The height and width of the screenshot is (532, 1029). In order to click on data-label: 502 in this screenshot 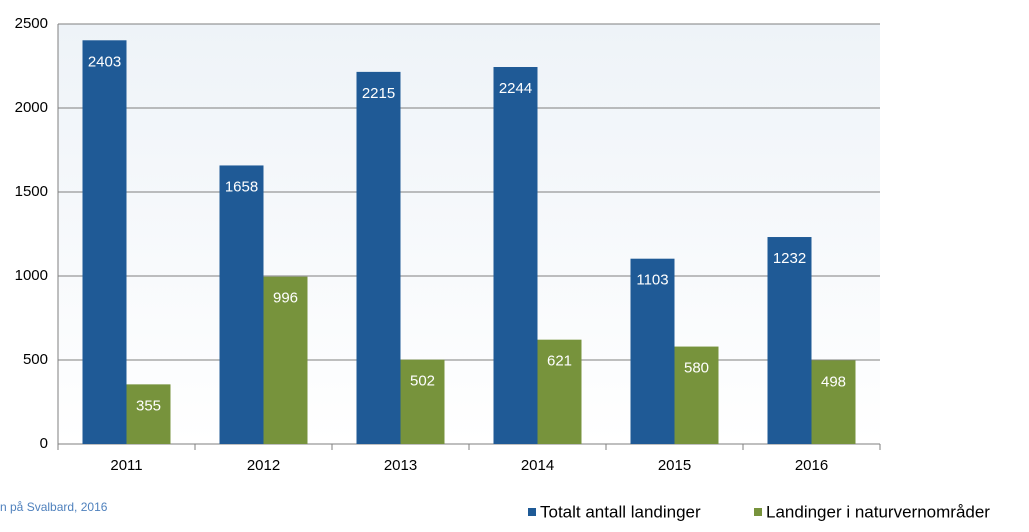, I will do `click(422, 381)`.